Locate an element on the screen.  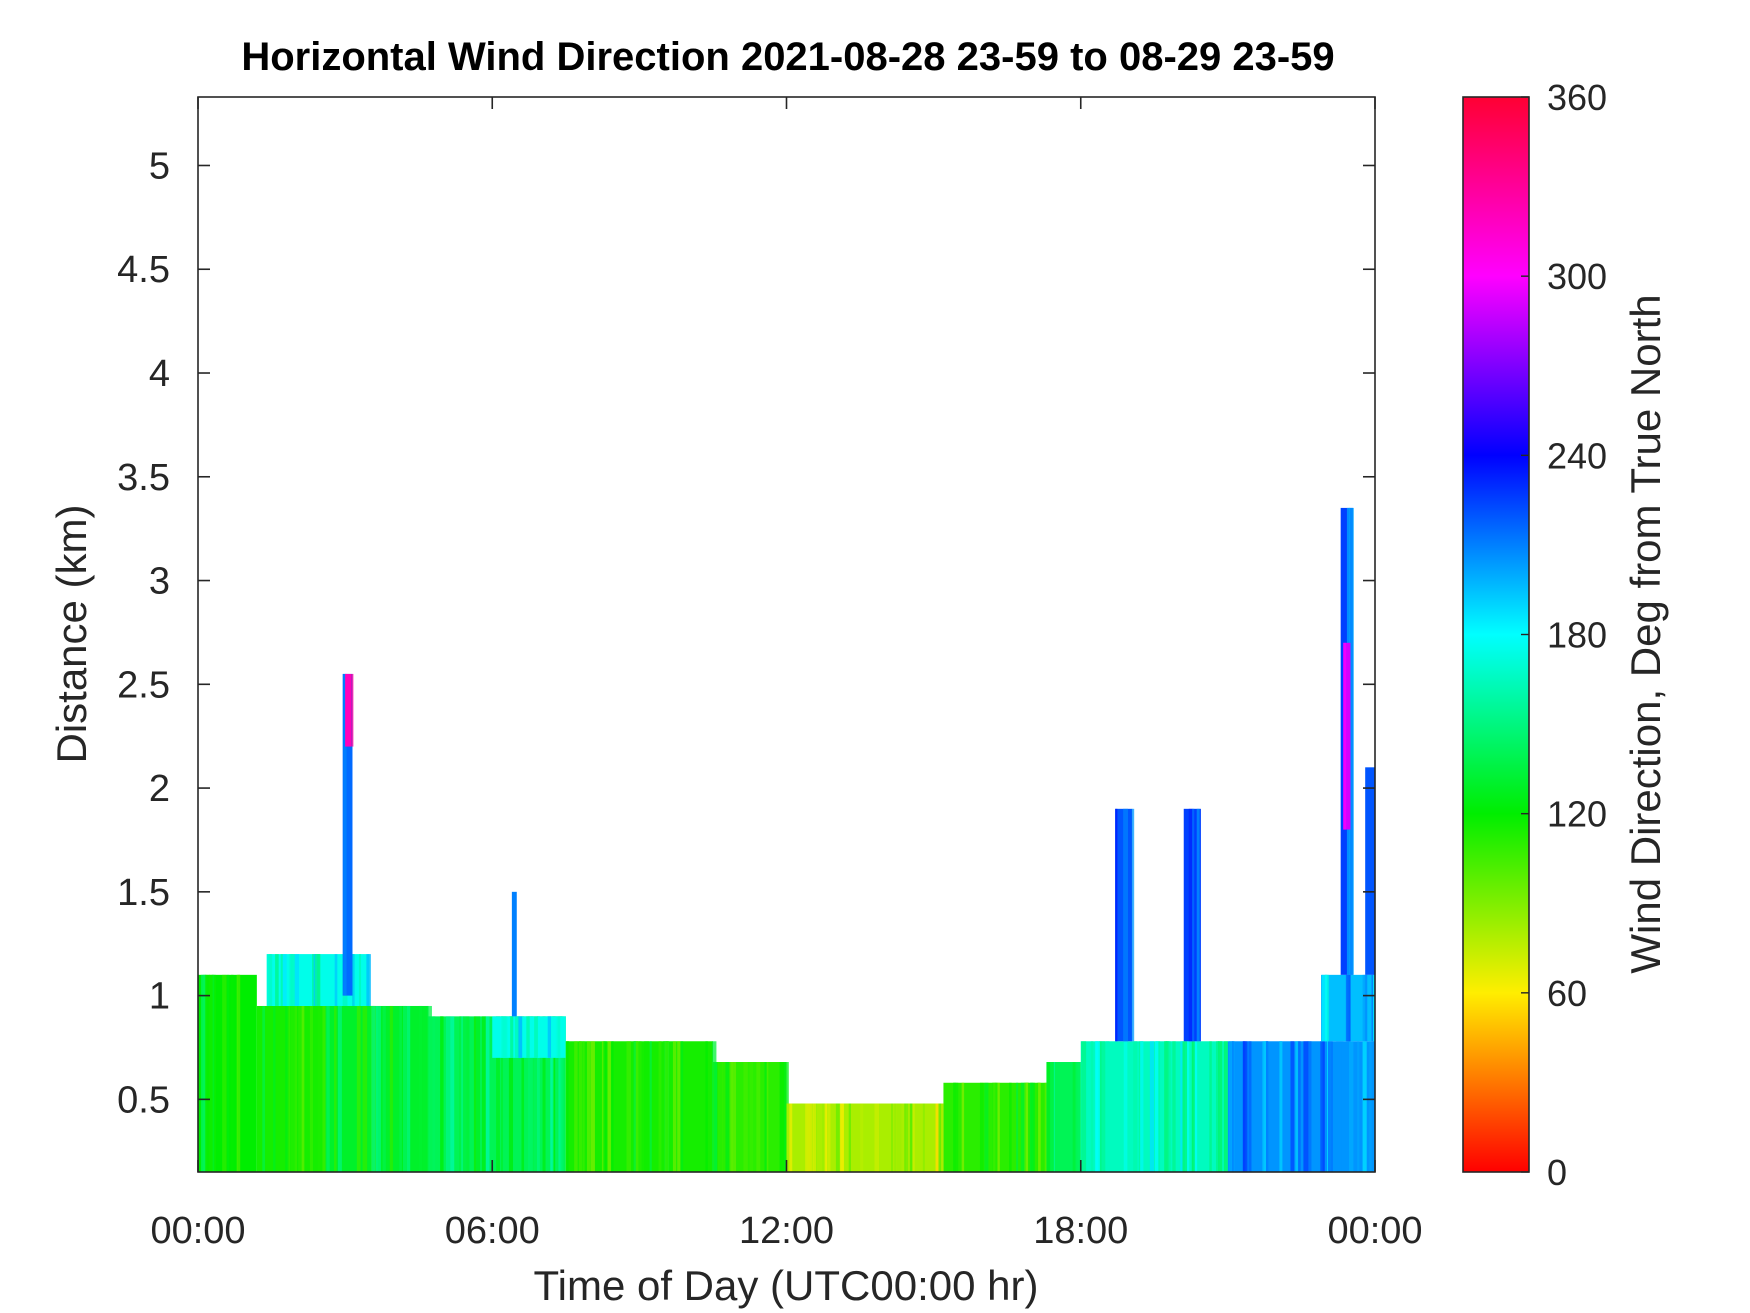
colorbar-tick-label: 180 is located at coordinates (1577, 635).